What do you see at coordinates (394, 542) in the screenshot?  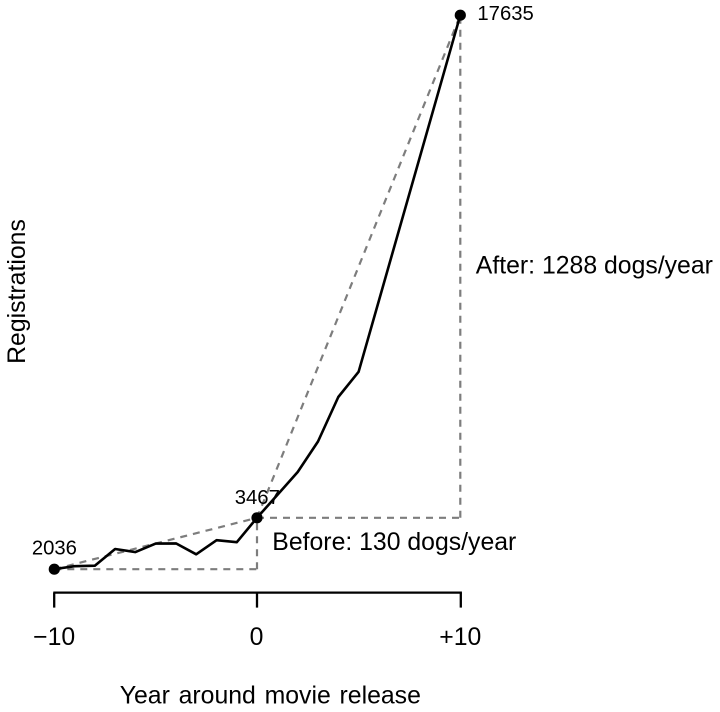 I see `svg-text: Before: 130 dogs/year` at bounding box center [394, 542].